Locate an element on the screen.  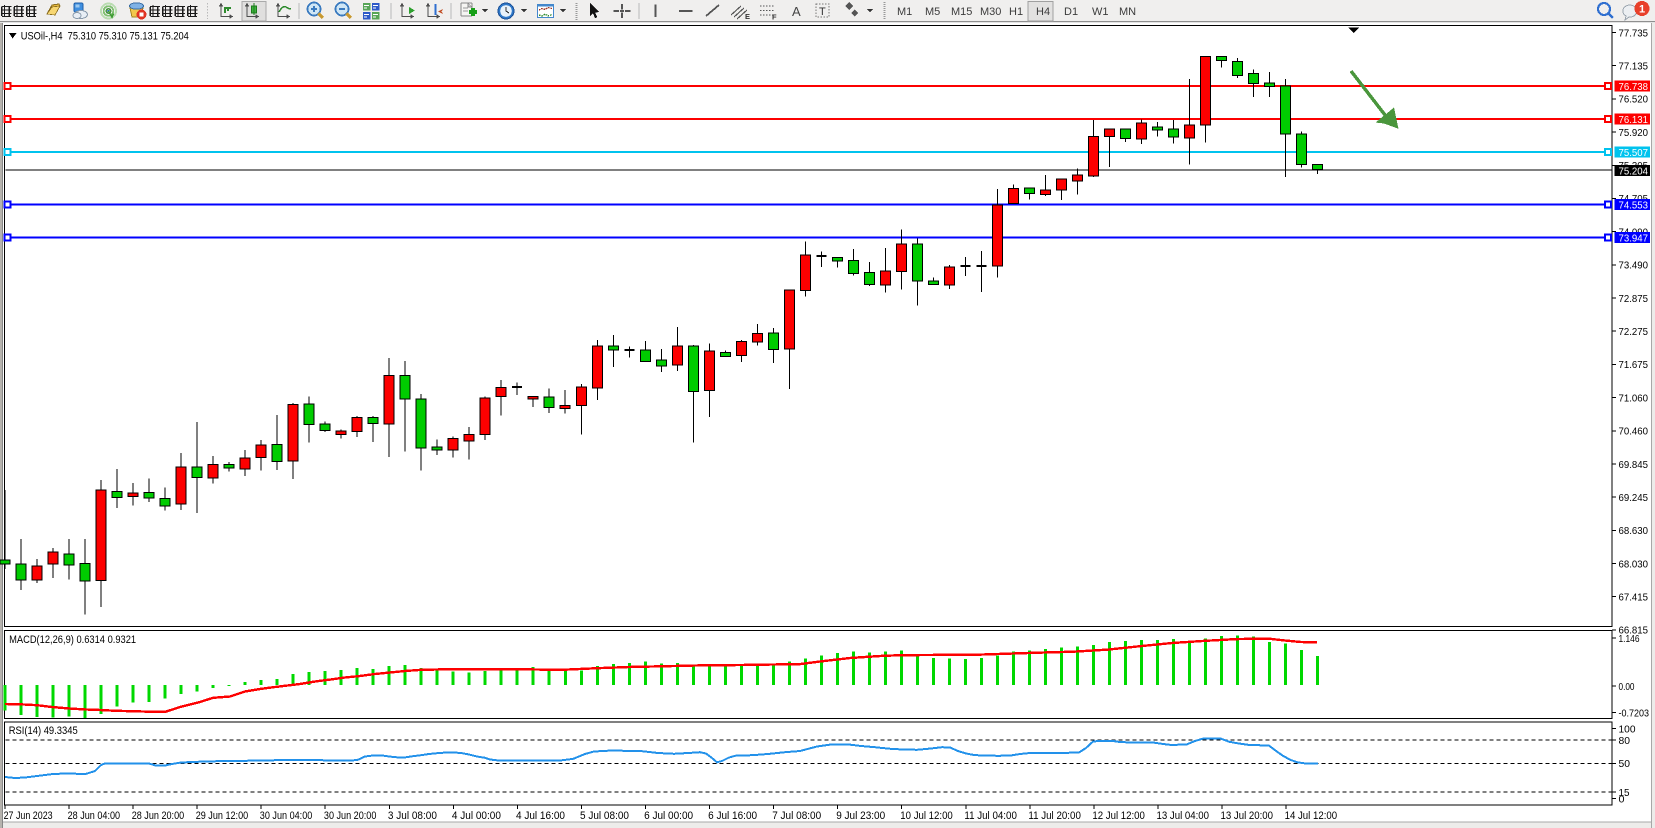
svg-text: F is located at coordinates (774, 17).